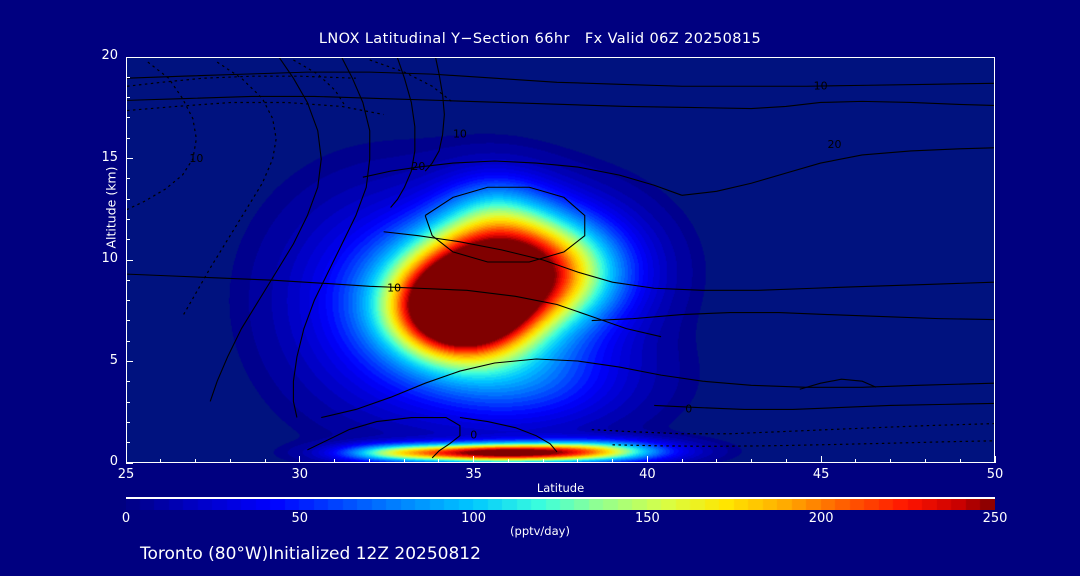 The image size is (1080, 576). I want to click on colorbar-tick-label: 100, so click(473, 518).